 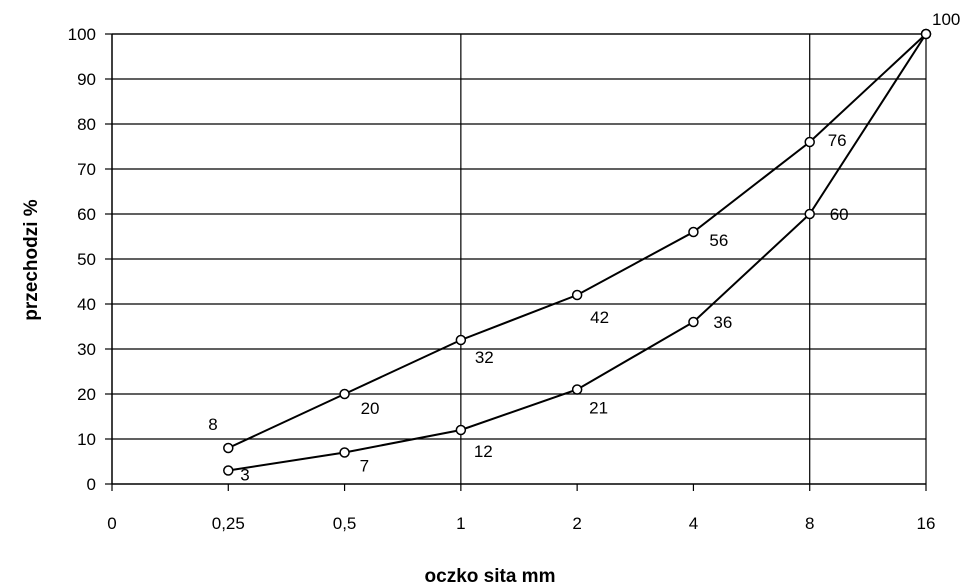 What do you see at coordinates (86, 304) in the screenshot?
I see `y-tick-label: 40` at bounding box center [86, 304].